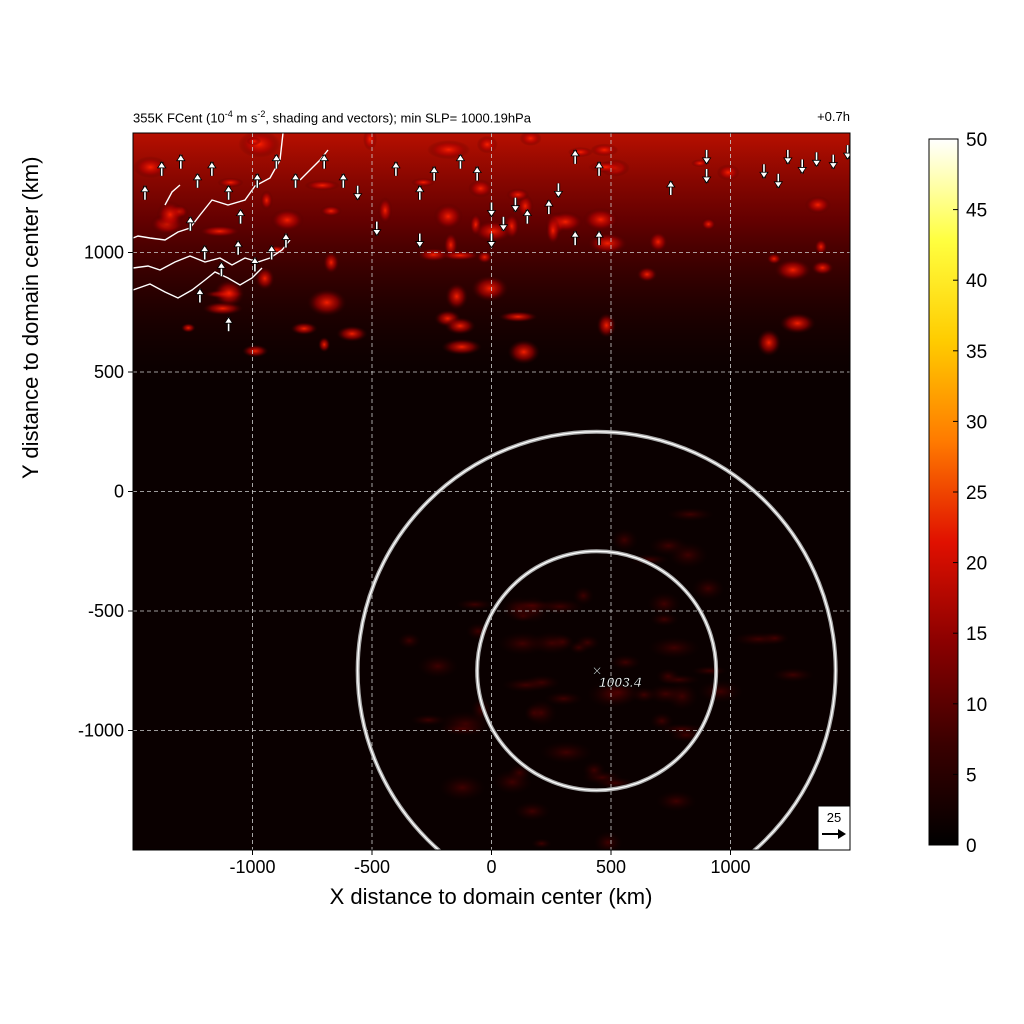 Image resolution: width=1024 pixels, height=1024 pixels. What do you see at coordinates (106, 611) in the screenshot?
I see `y-tick-label: -500` at bounding box center [106, 611].